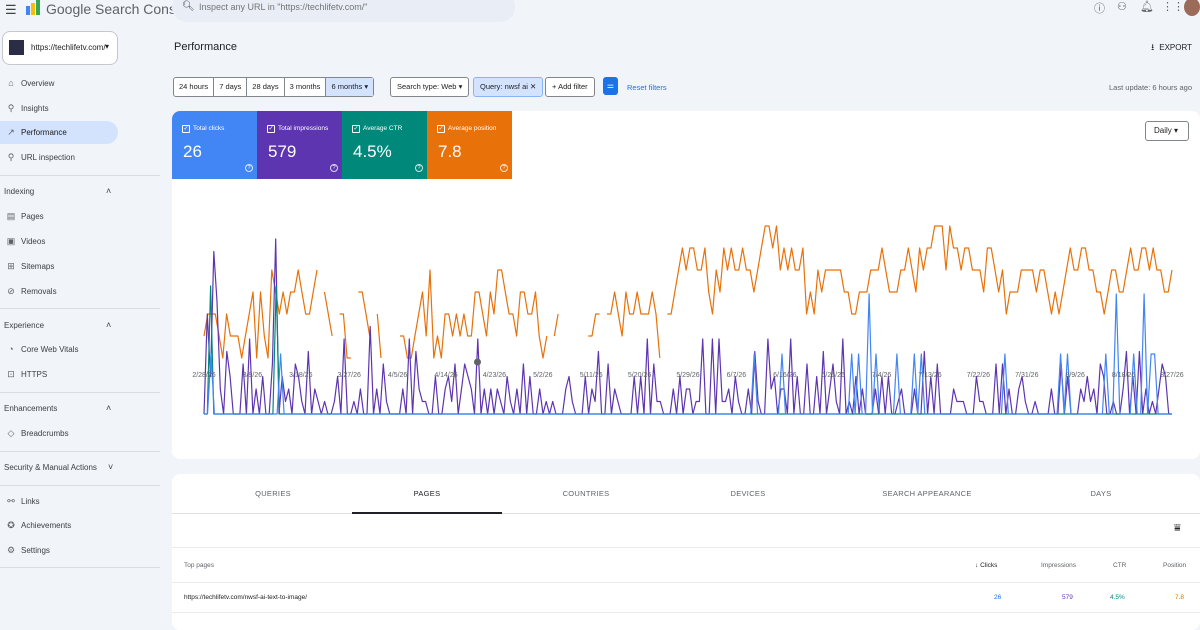 This screenshot has height=630, width=1200. What do you see at coordinates (11, 433) in the screenshot?
I see `breadcrumb-icon: ◇` at bounding box center [11, 433].